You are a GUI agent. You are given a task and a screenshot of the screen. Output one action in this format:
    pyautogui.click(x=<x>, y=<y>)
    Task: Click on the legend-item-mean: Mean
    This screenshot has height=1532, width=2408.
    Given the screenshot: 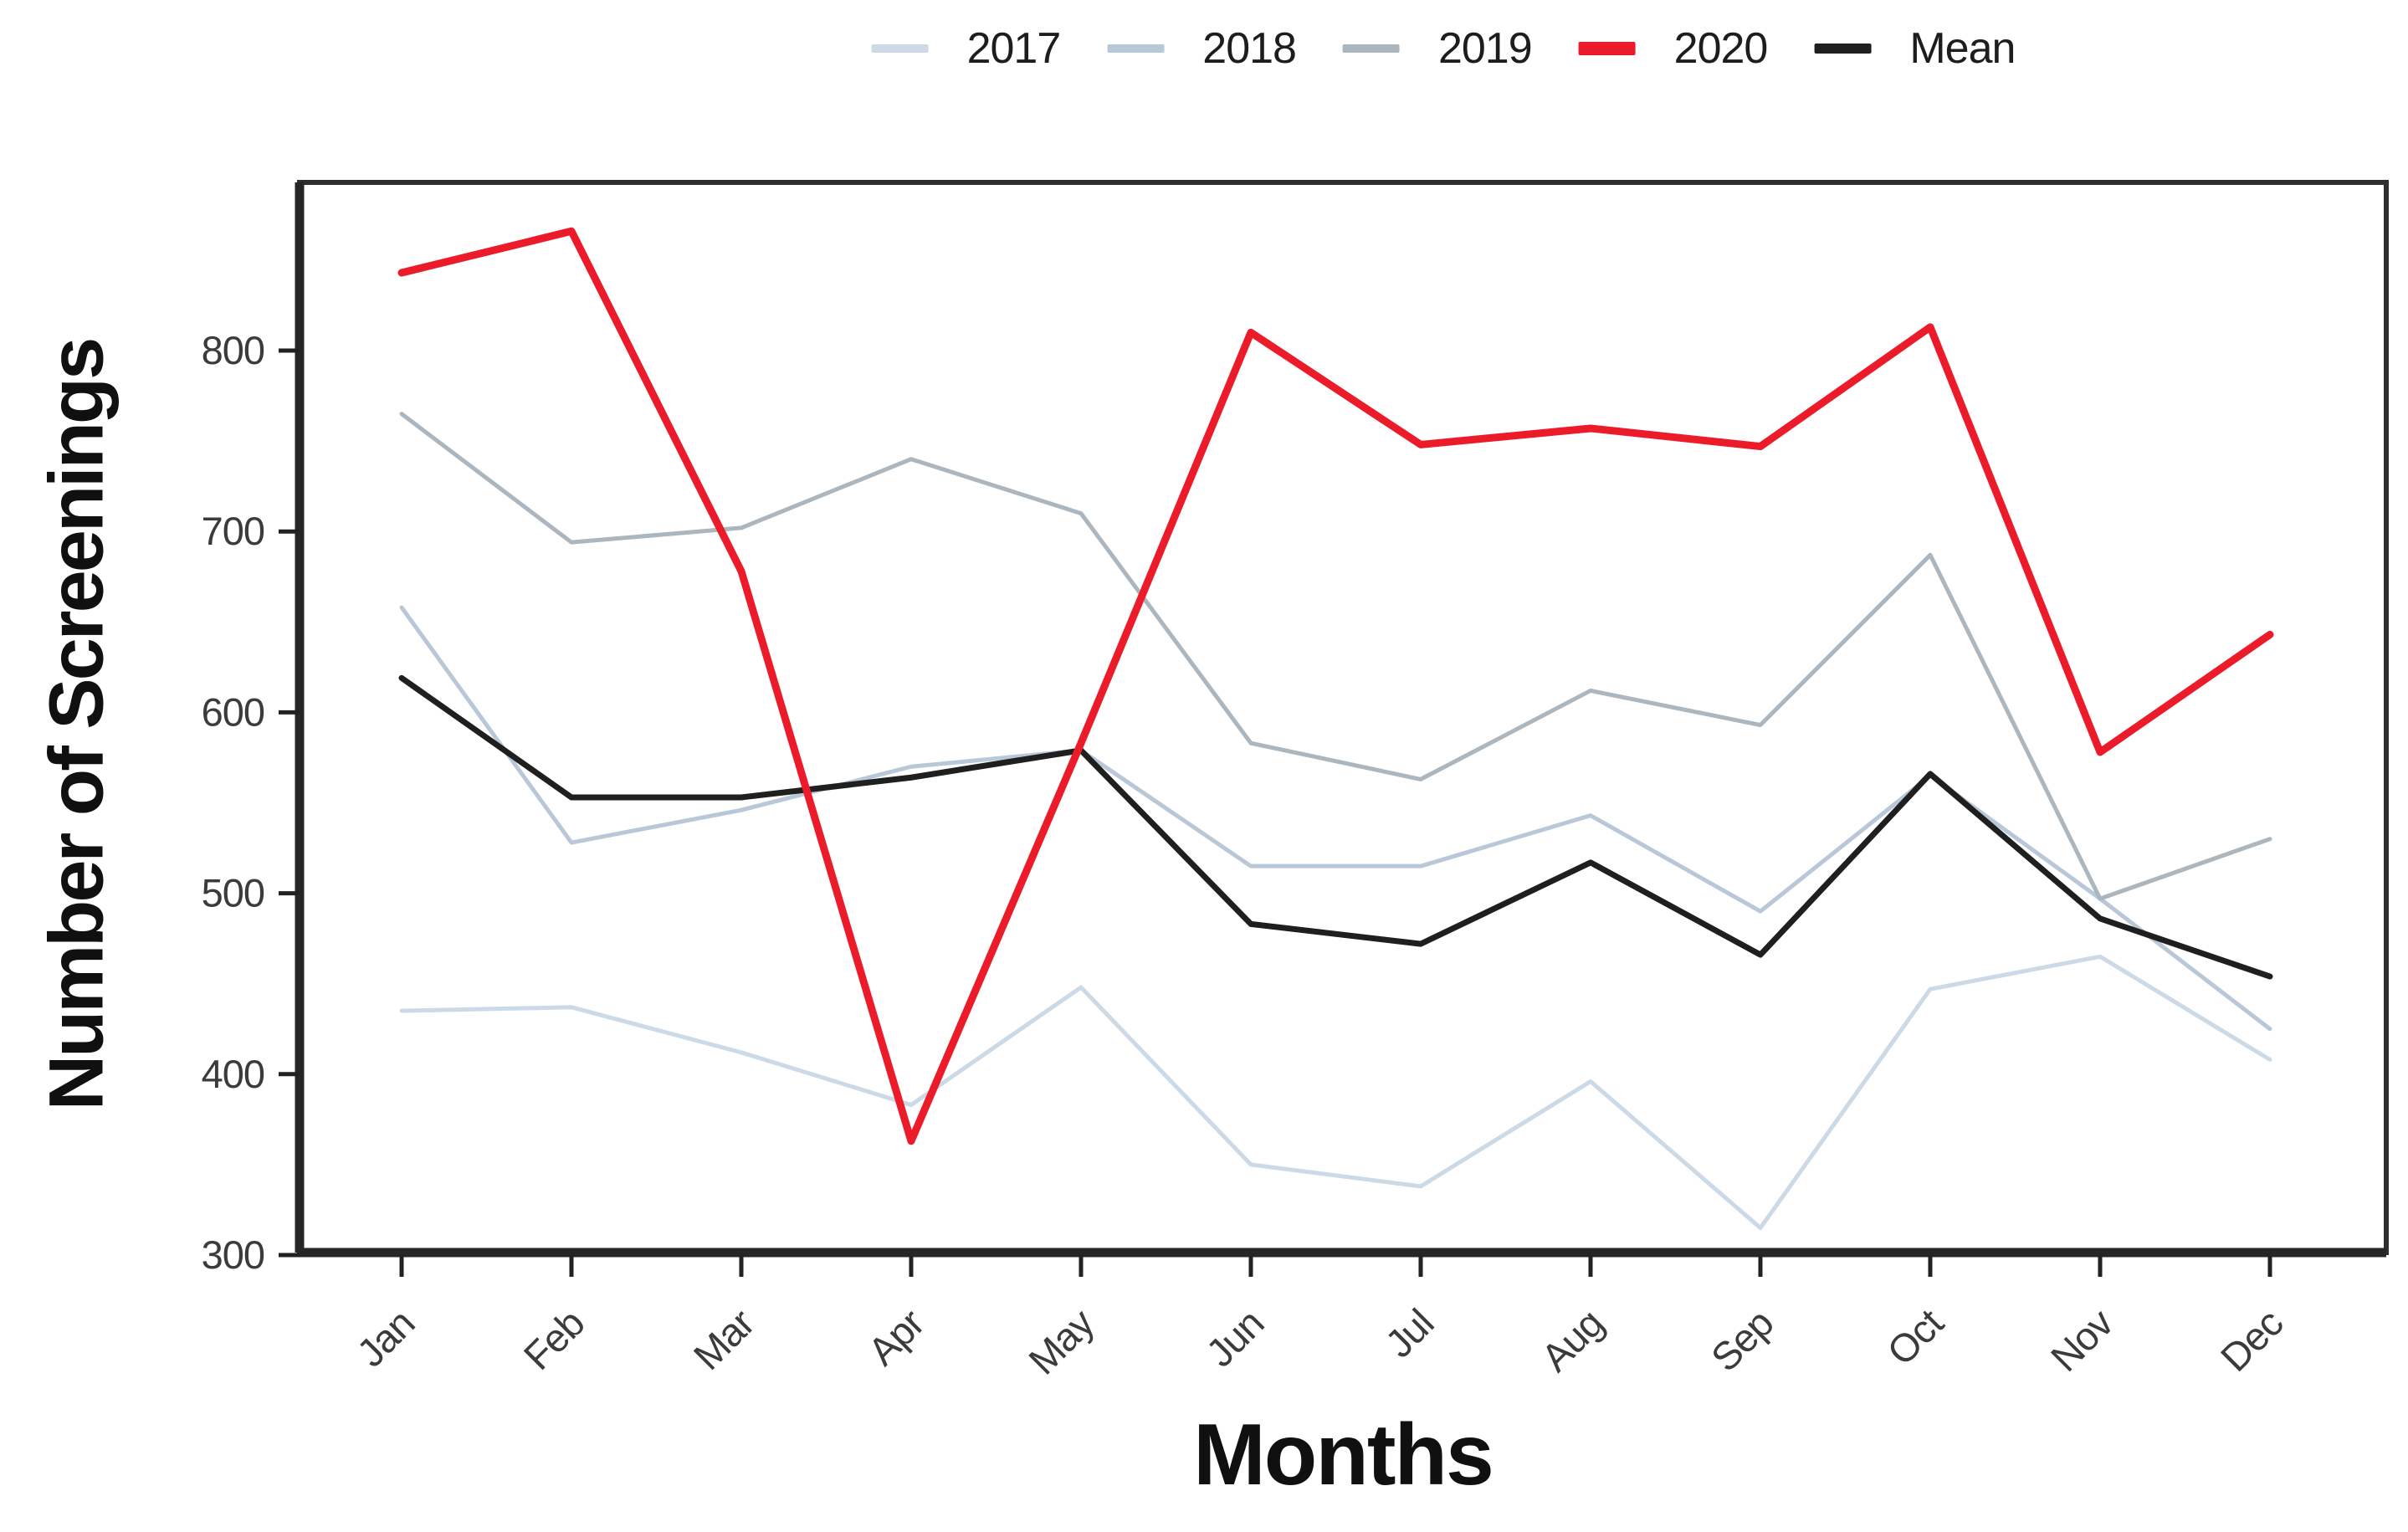 What is the action you would take?
    pyautogui.click(x=1915, y=48)
    